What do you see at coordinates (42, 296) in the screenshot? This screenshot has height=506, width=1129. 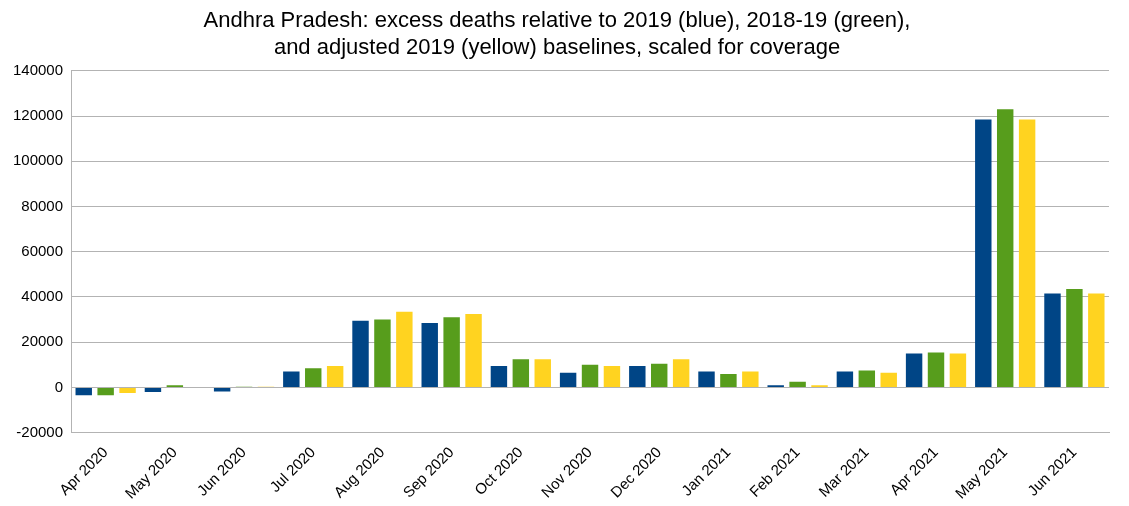 I see `y-tick-label: 40000` at bounding box center [42, 296].